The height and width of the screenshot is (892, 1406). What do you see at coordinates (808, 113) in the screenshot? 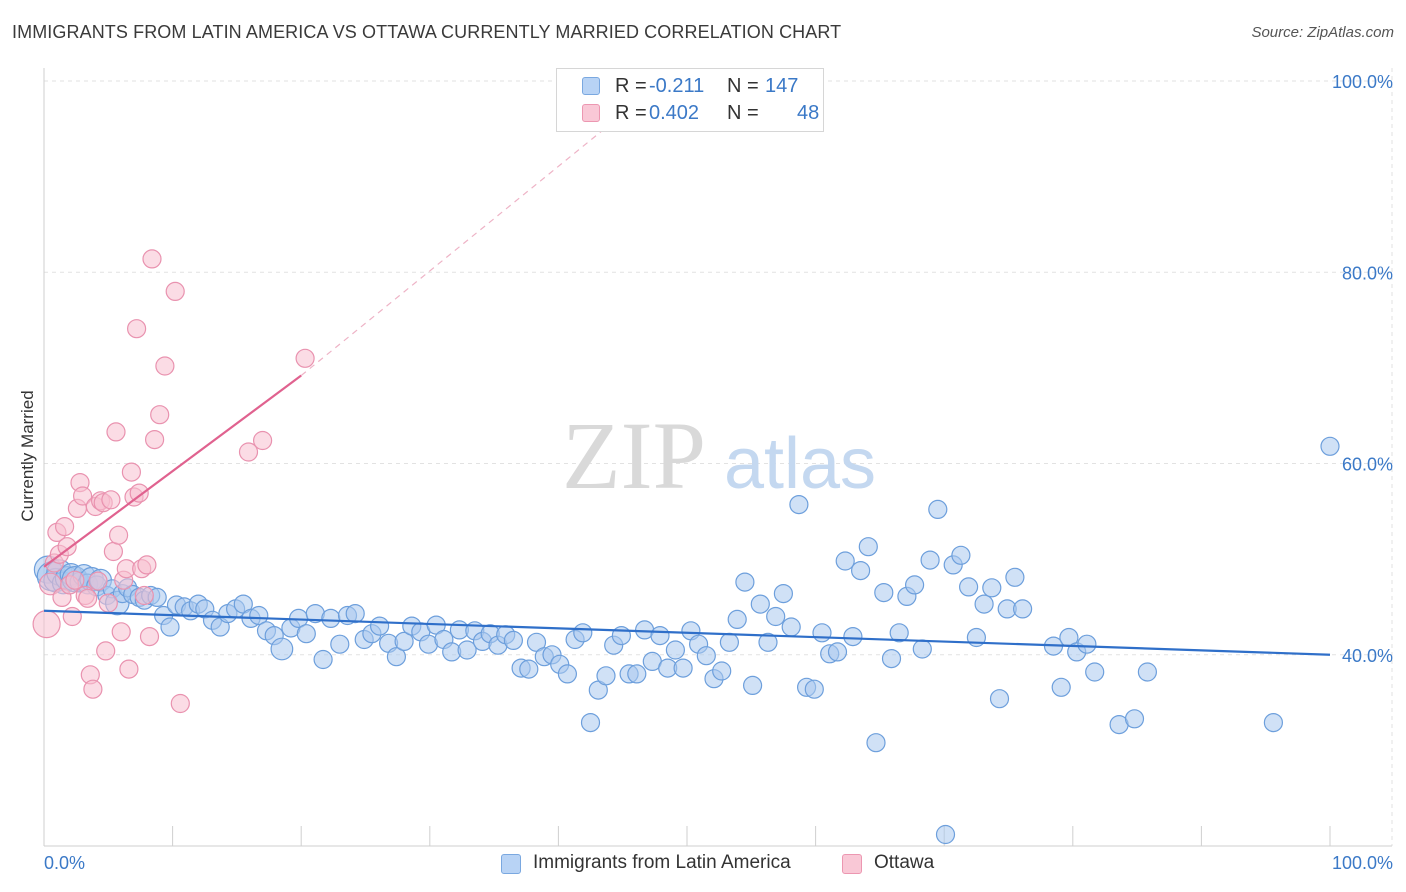
I see `legend-n-value: 48` at bounding box center [808, 113].